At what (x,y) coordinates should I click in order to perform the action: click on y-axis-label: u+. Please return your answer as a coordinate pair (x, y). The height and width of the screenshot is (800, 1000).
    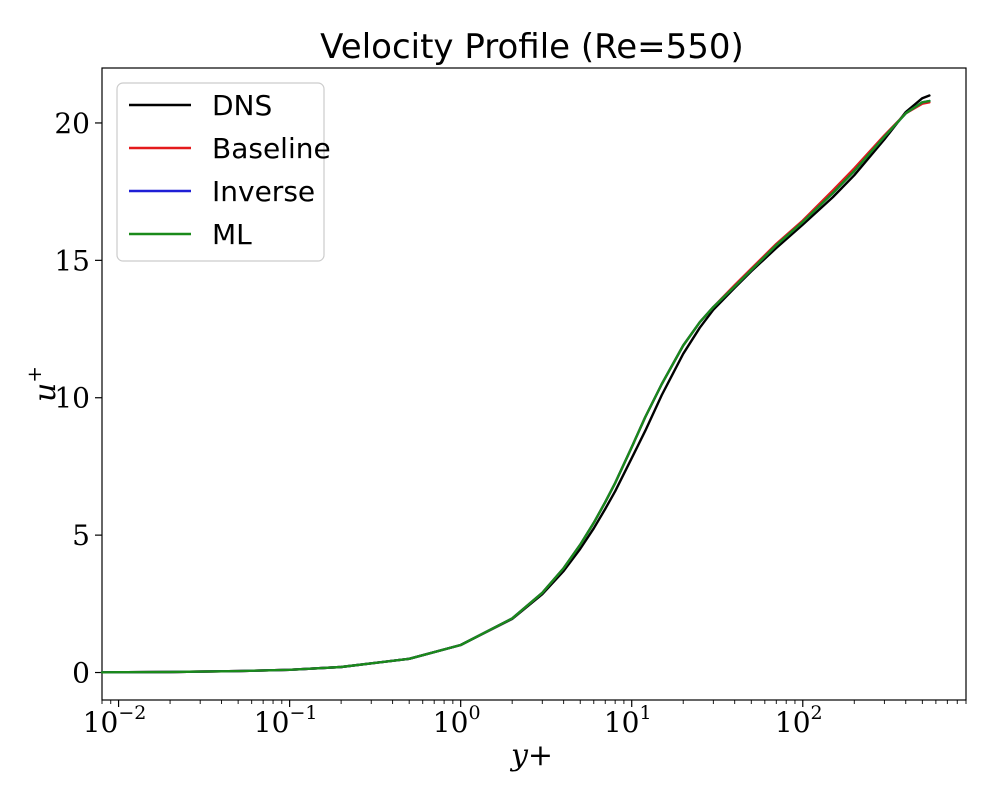
    Looking at the image, I should click on (42, 384).